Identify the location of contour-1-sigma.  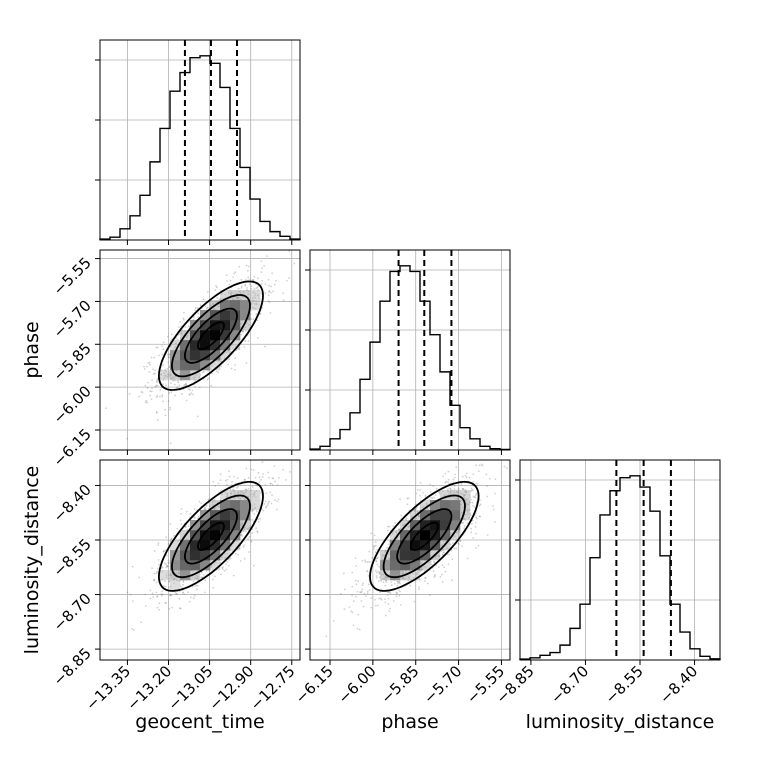
(210, 335).